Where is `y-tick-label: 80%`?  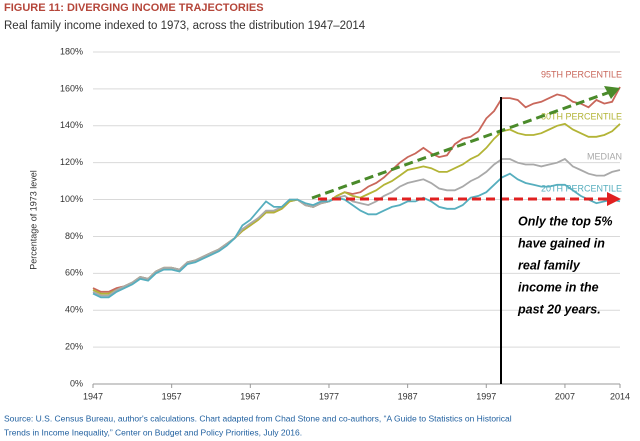 y-tick-label: 80% is located at coordinates (74, 236).